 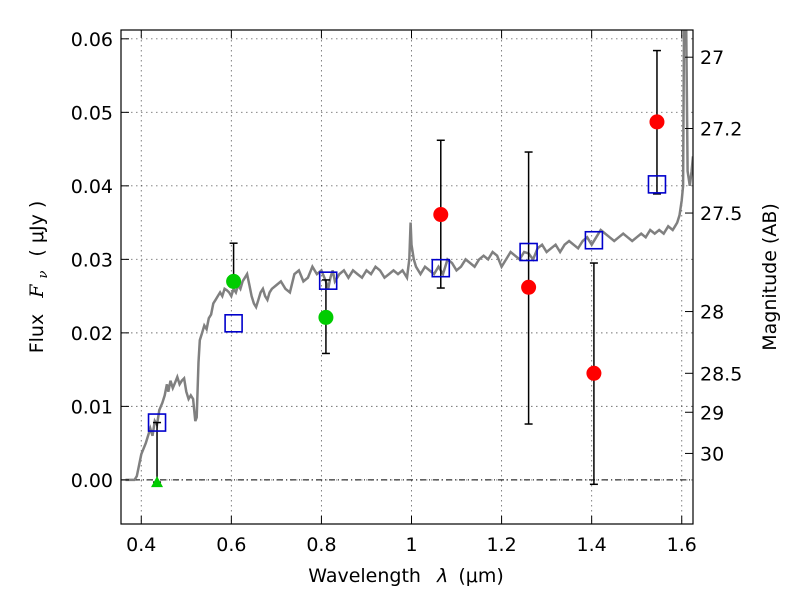 I want to click on y-ticks: 0.00 0.01 0.02 0.03 0.04 0.05 0.06, so click(x=100, y=260).